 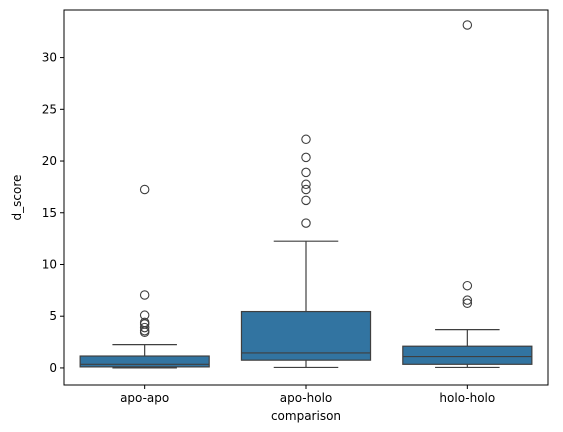 I want to click on box-group-apo-holo, so click(x=306, y=251).